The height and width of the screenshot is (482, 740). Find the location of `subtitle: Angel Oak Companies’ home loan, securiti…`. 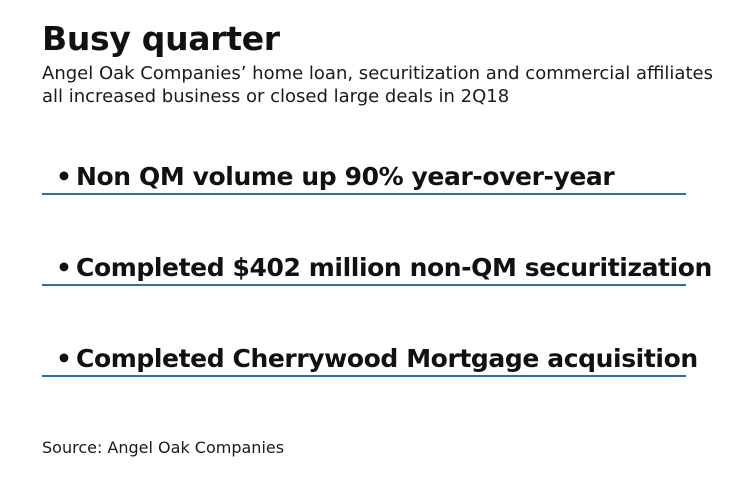

subtitle: Angel Oak Companies’ home loan, securiti… is located at coordinates (377, 85).